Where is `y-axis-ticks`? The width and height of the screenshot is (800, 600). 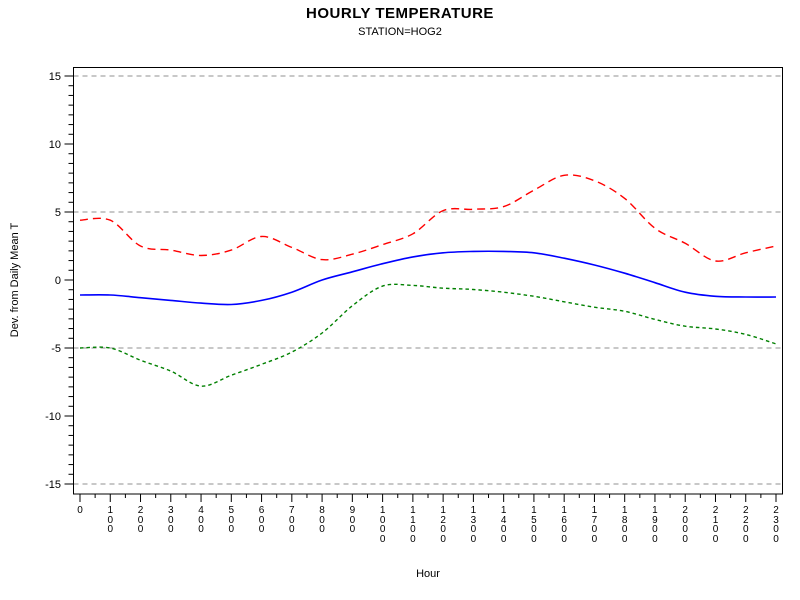 y-axis-ticks is located at coordinates (69, 280).